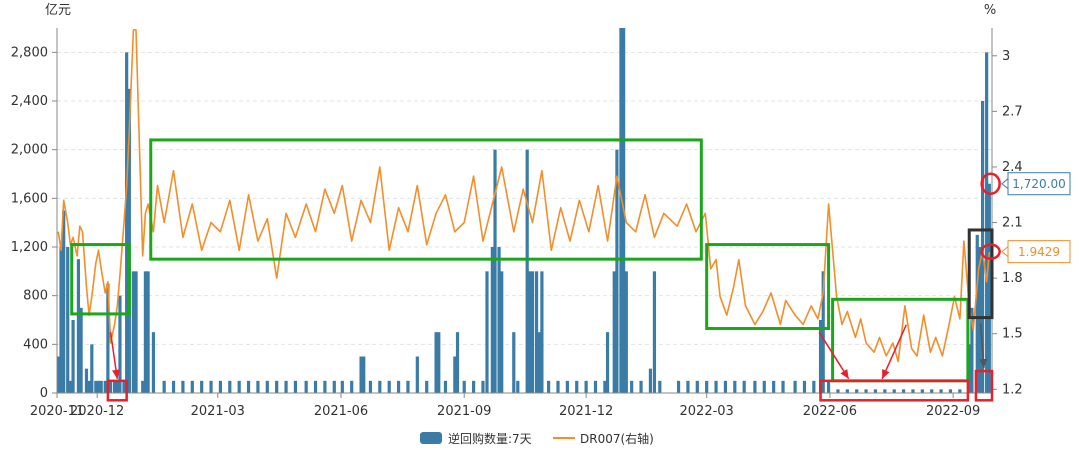 The height and width of the screenshot is (450, 1080). What do you see at coordinates (844, 374) in the screenshot?
I see `red-arrow-head` at bounding box center [844, 374].